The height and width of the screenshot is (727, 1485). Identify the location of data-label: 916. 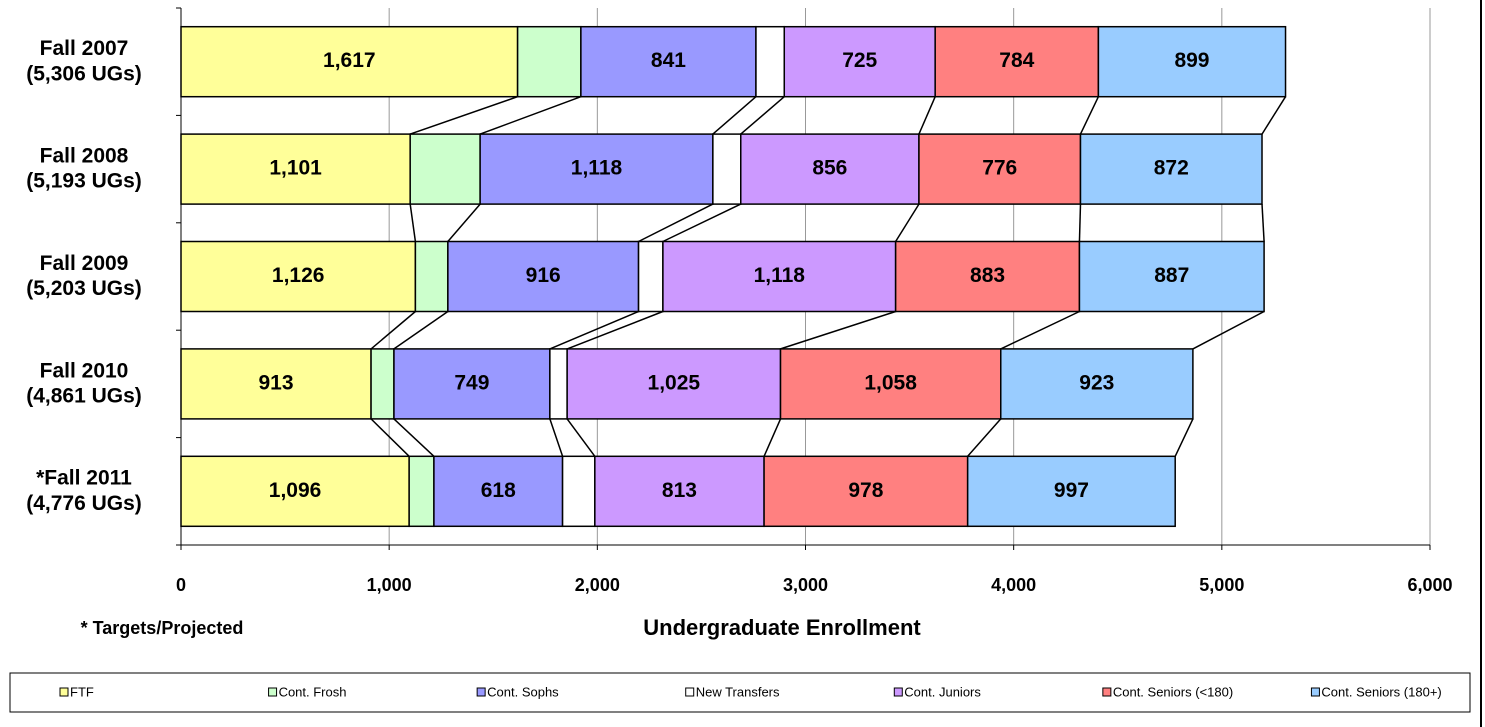
(543, 275).